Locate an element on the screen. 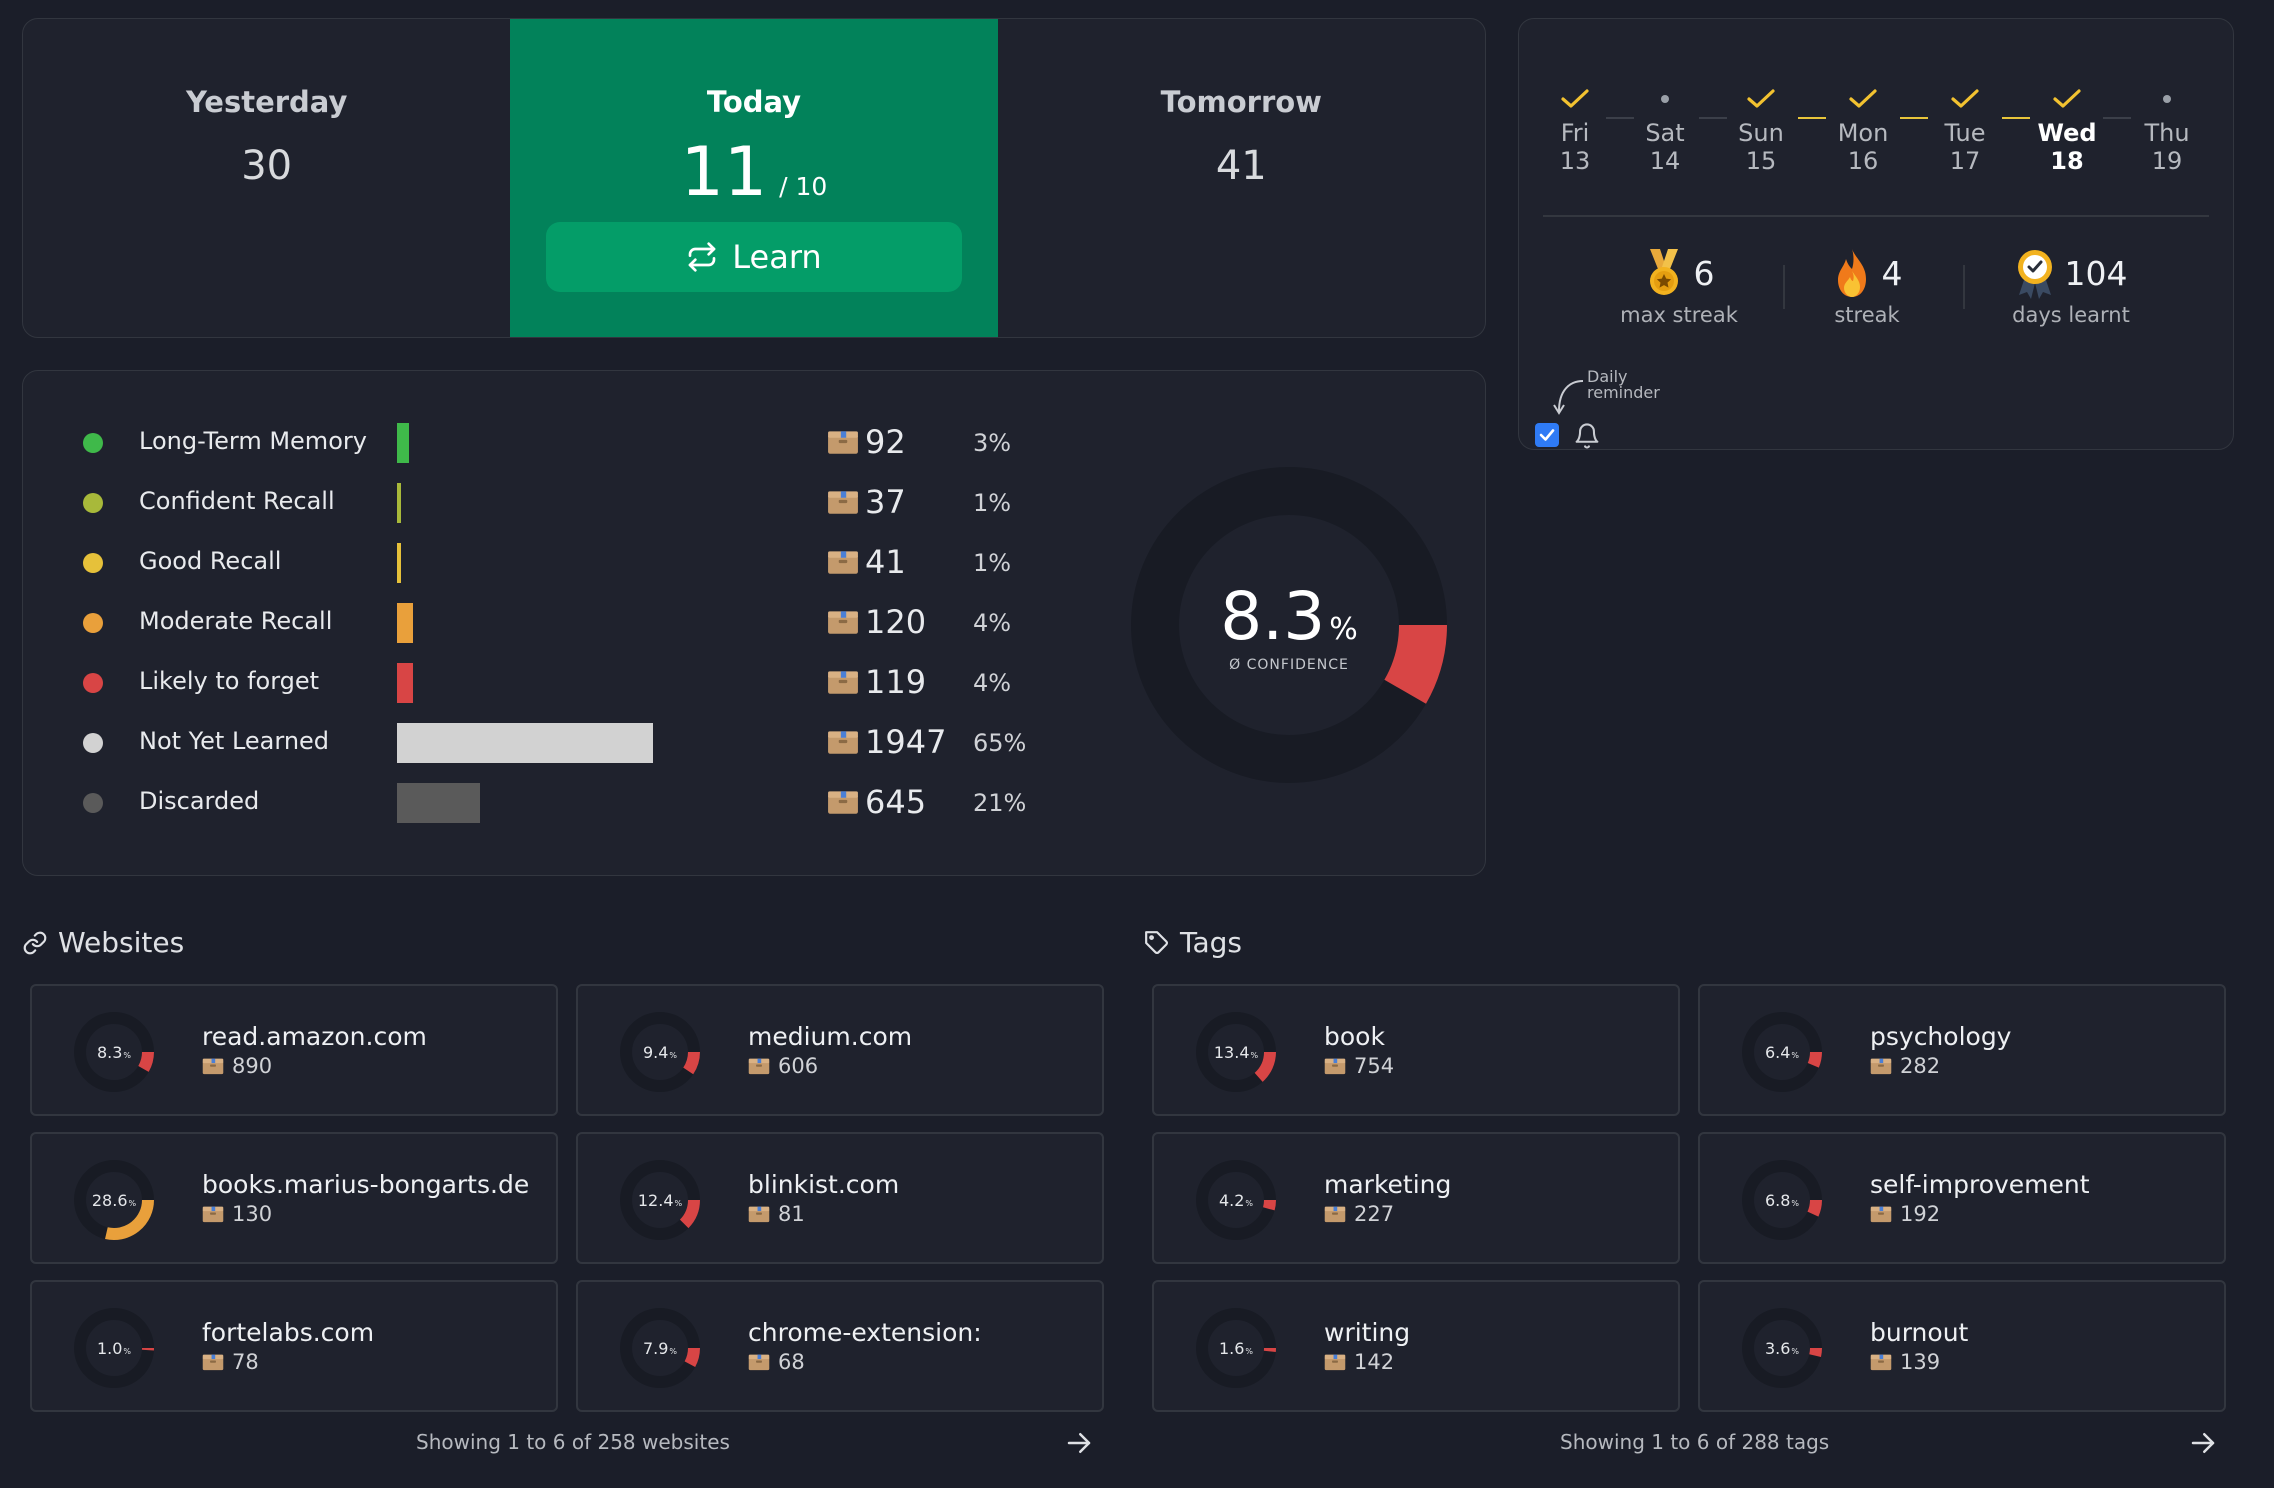 The image size is (2274, 1488). website-tile: 9.4% medium.com 606 is located at coordinates (840, 1050).